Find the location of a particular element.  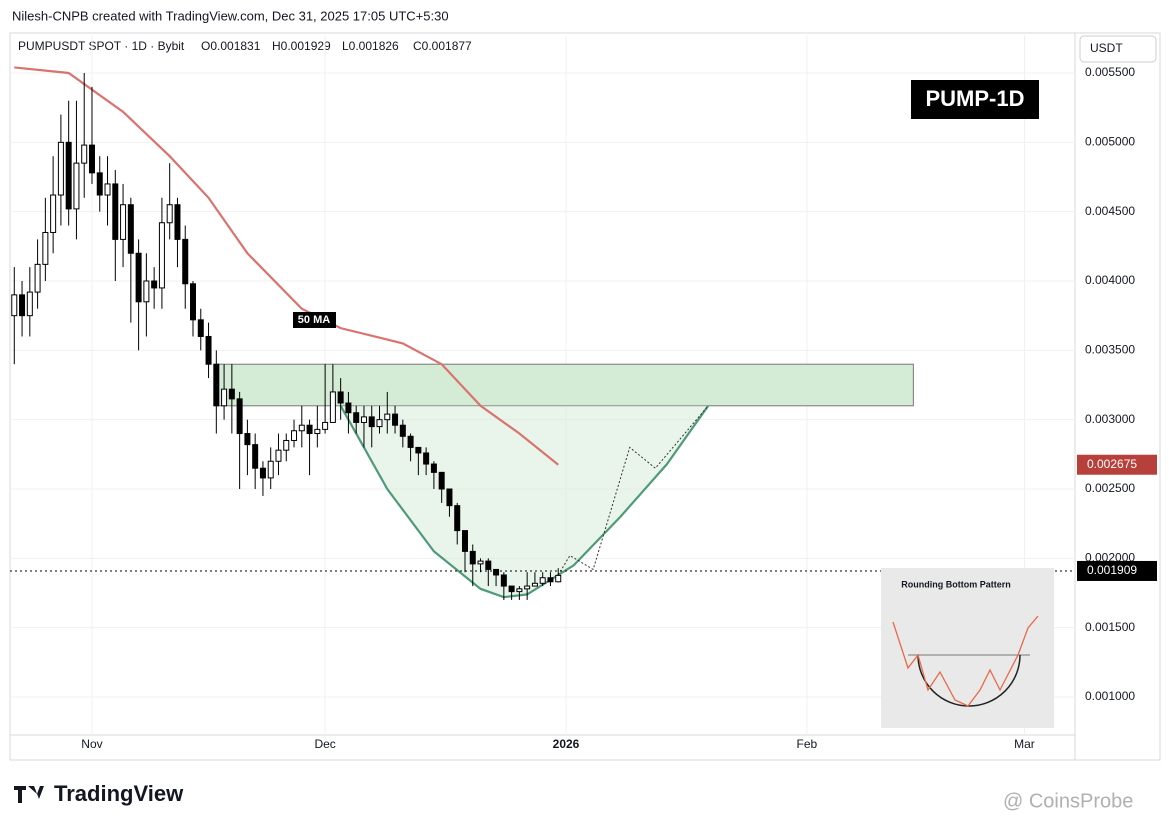

watermark: @ CoinsProbe is located at coordinates (1068, 801).